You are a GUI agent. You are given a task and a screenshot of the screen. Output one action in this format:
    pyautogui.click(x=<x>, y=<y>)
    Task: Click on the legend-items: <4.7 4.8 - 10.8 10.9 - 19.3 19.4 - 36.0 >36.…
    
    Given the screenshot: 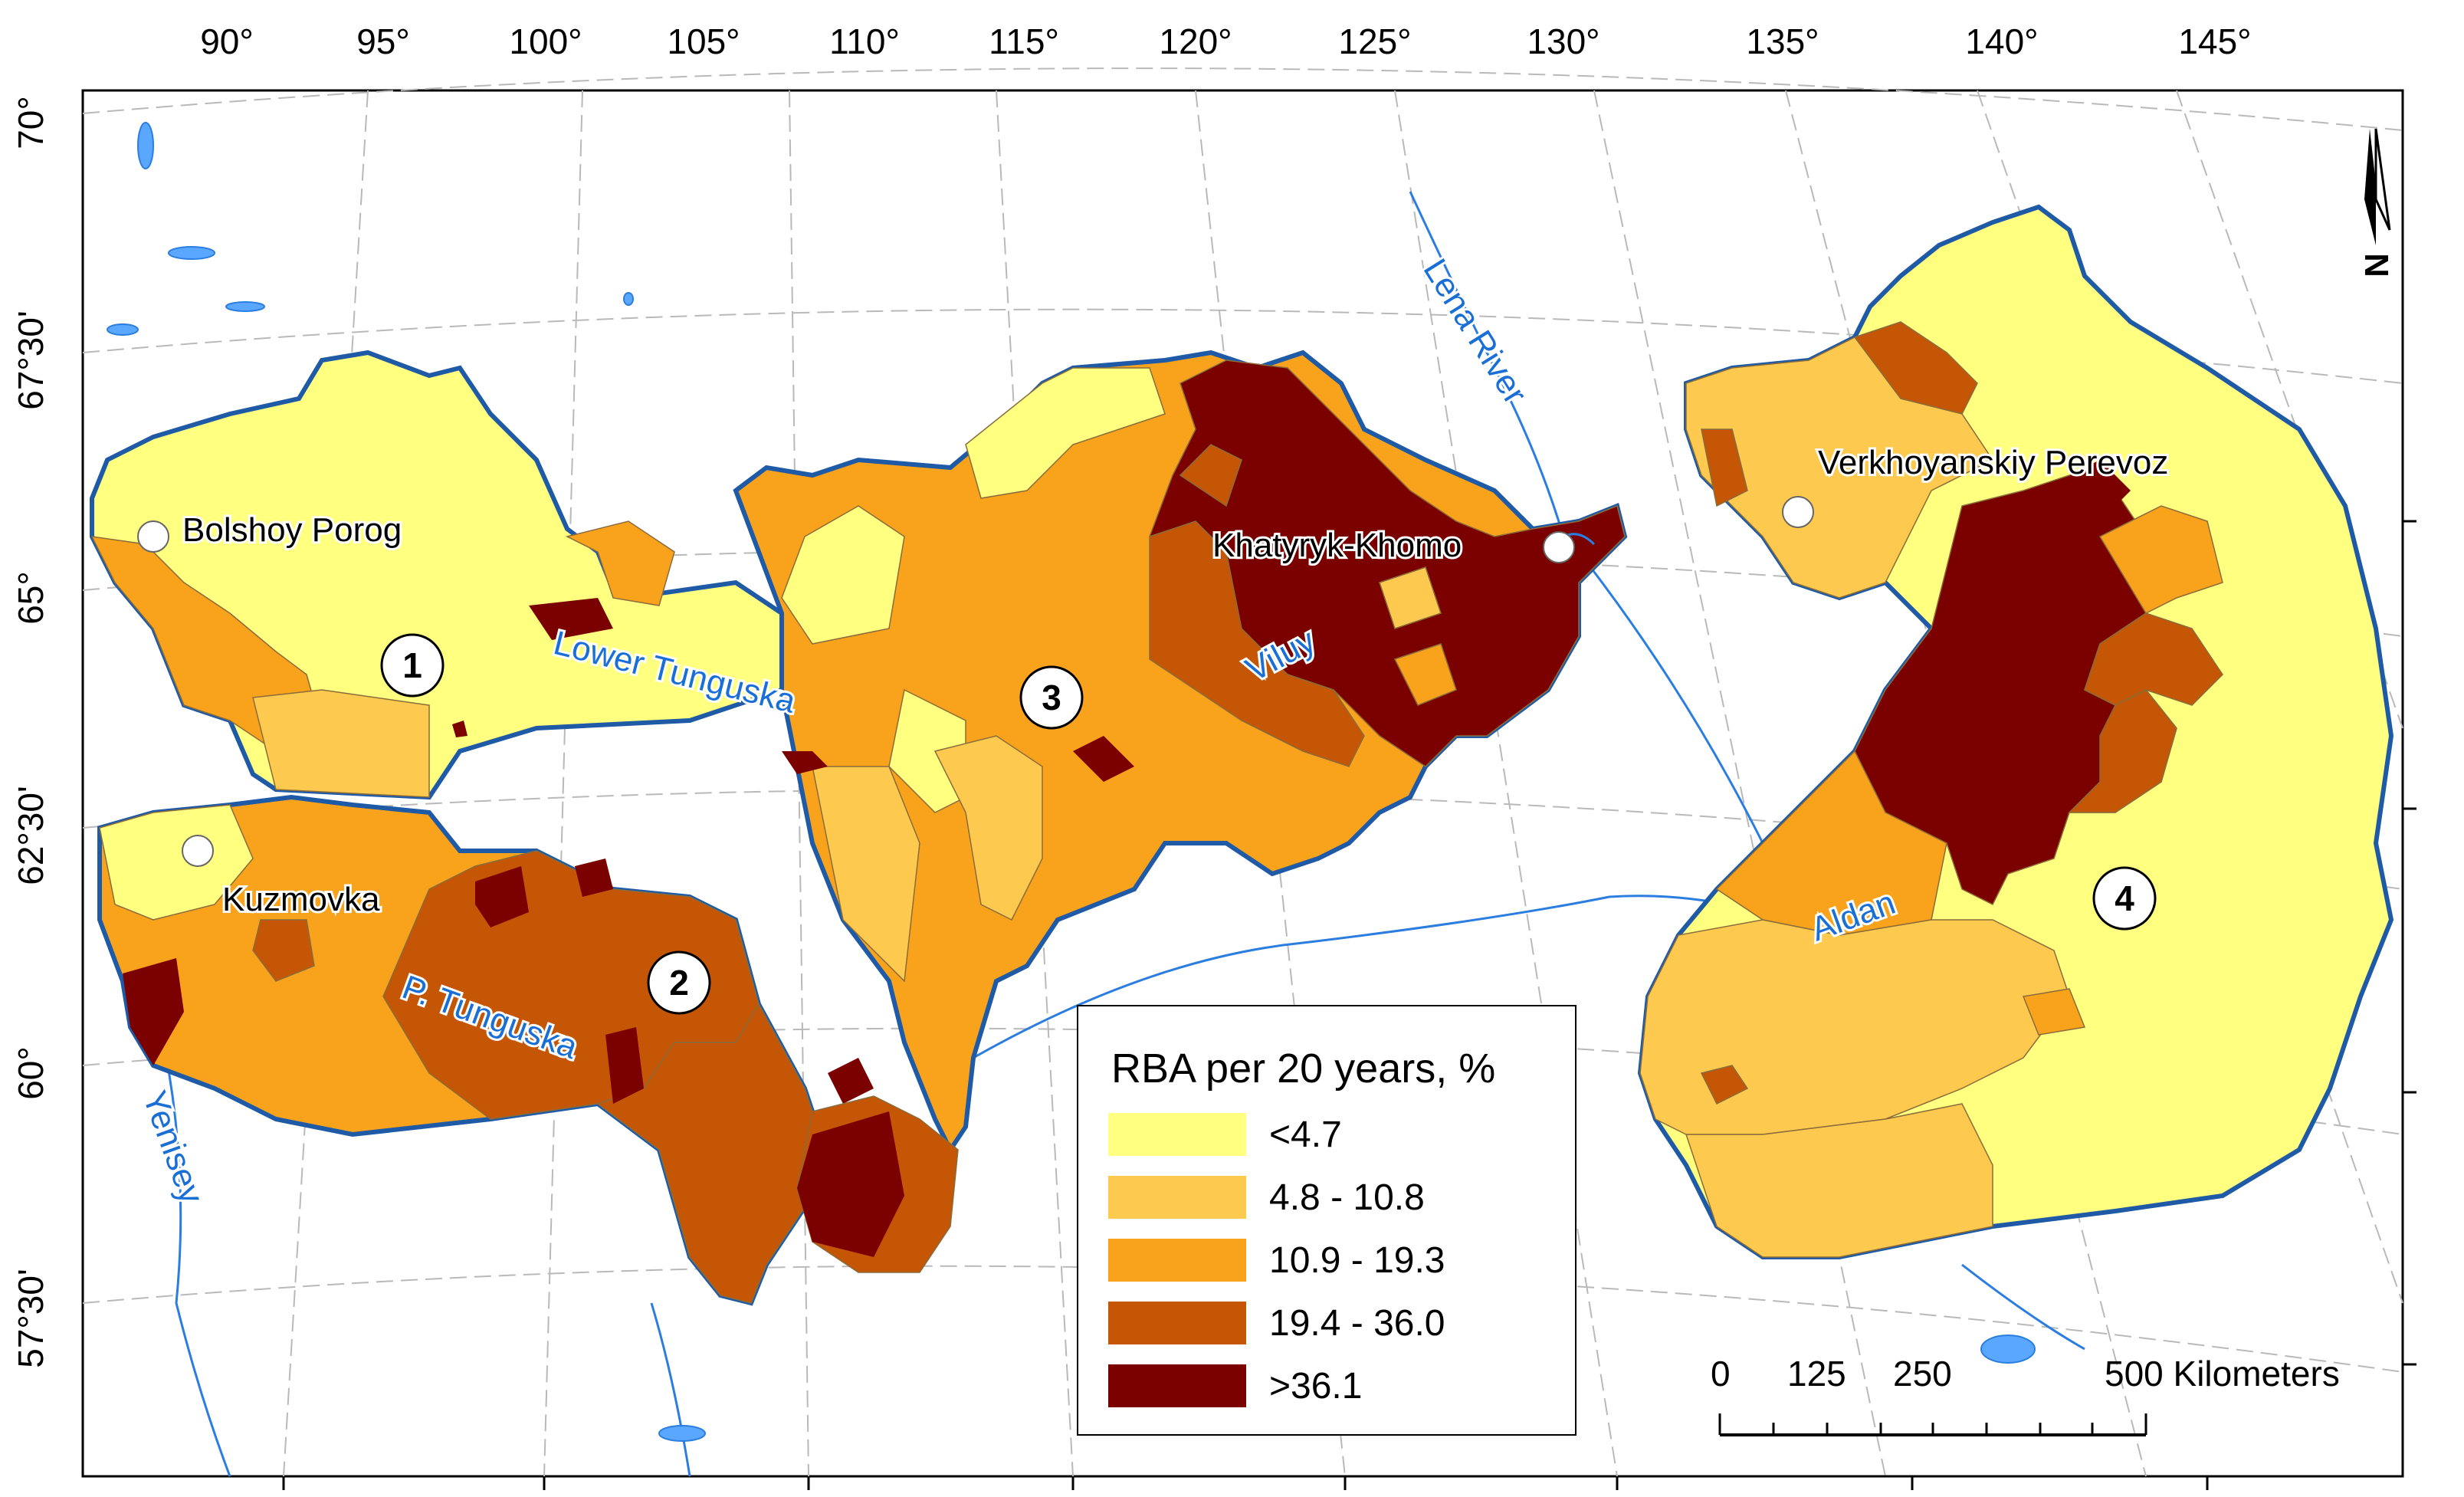 What is the action you would take?
    pyautogui.click(x=1276, y=1260)
    